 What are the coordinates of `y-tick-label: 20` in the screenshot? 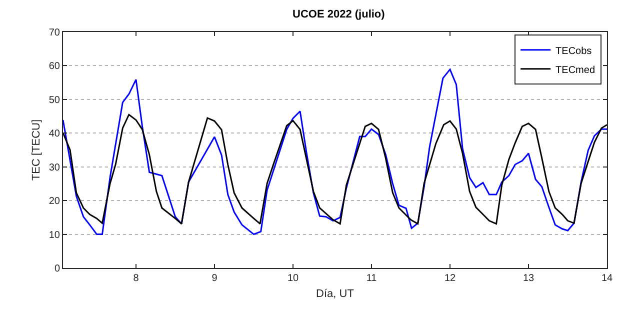 It's located at (54, 202).